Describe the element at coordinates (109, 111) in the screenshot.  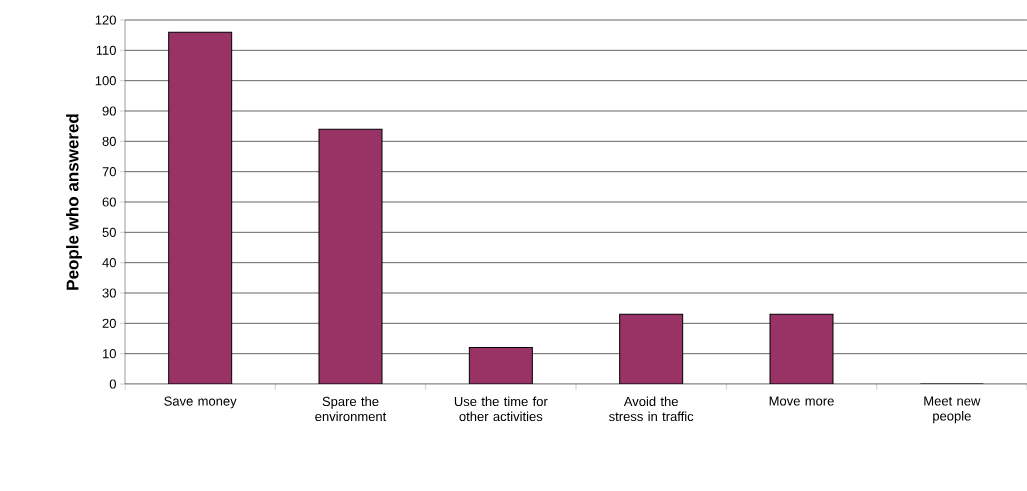
I see `y-tick-label: 90` at that location.